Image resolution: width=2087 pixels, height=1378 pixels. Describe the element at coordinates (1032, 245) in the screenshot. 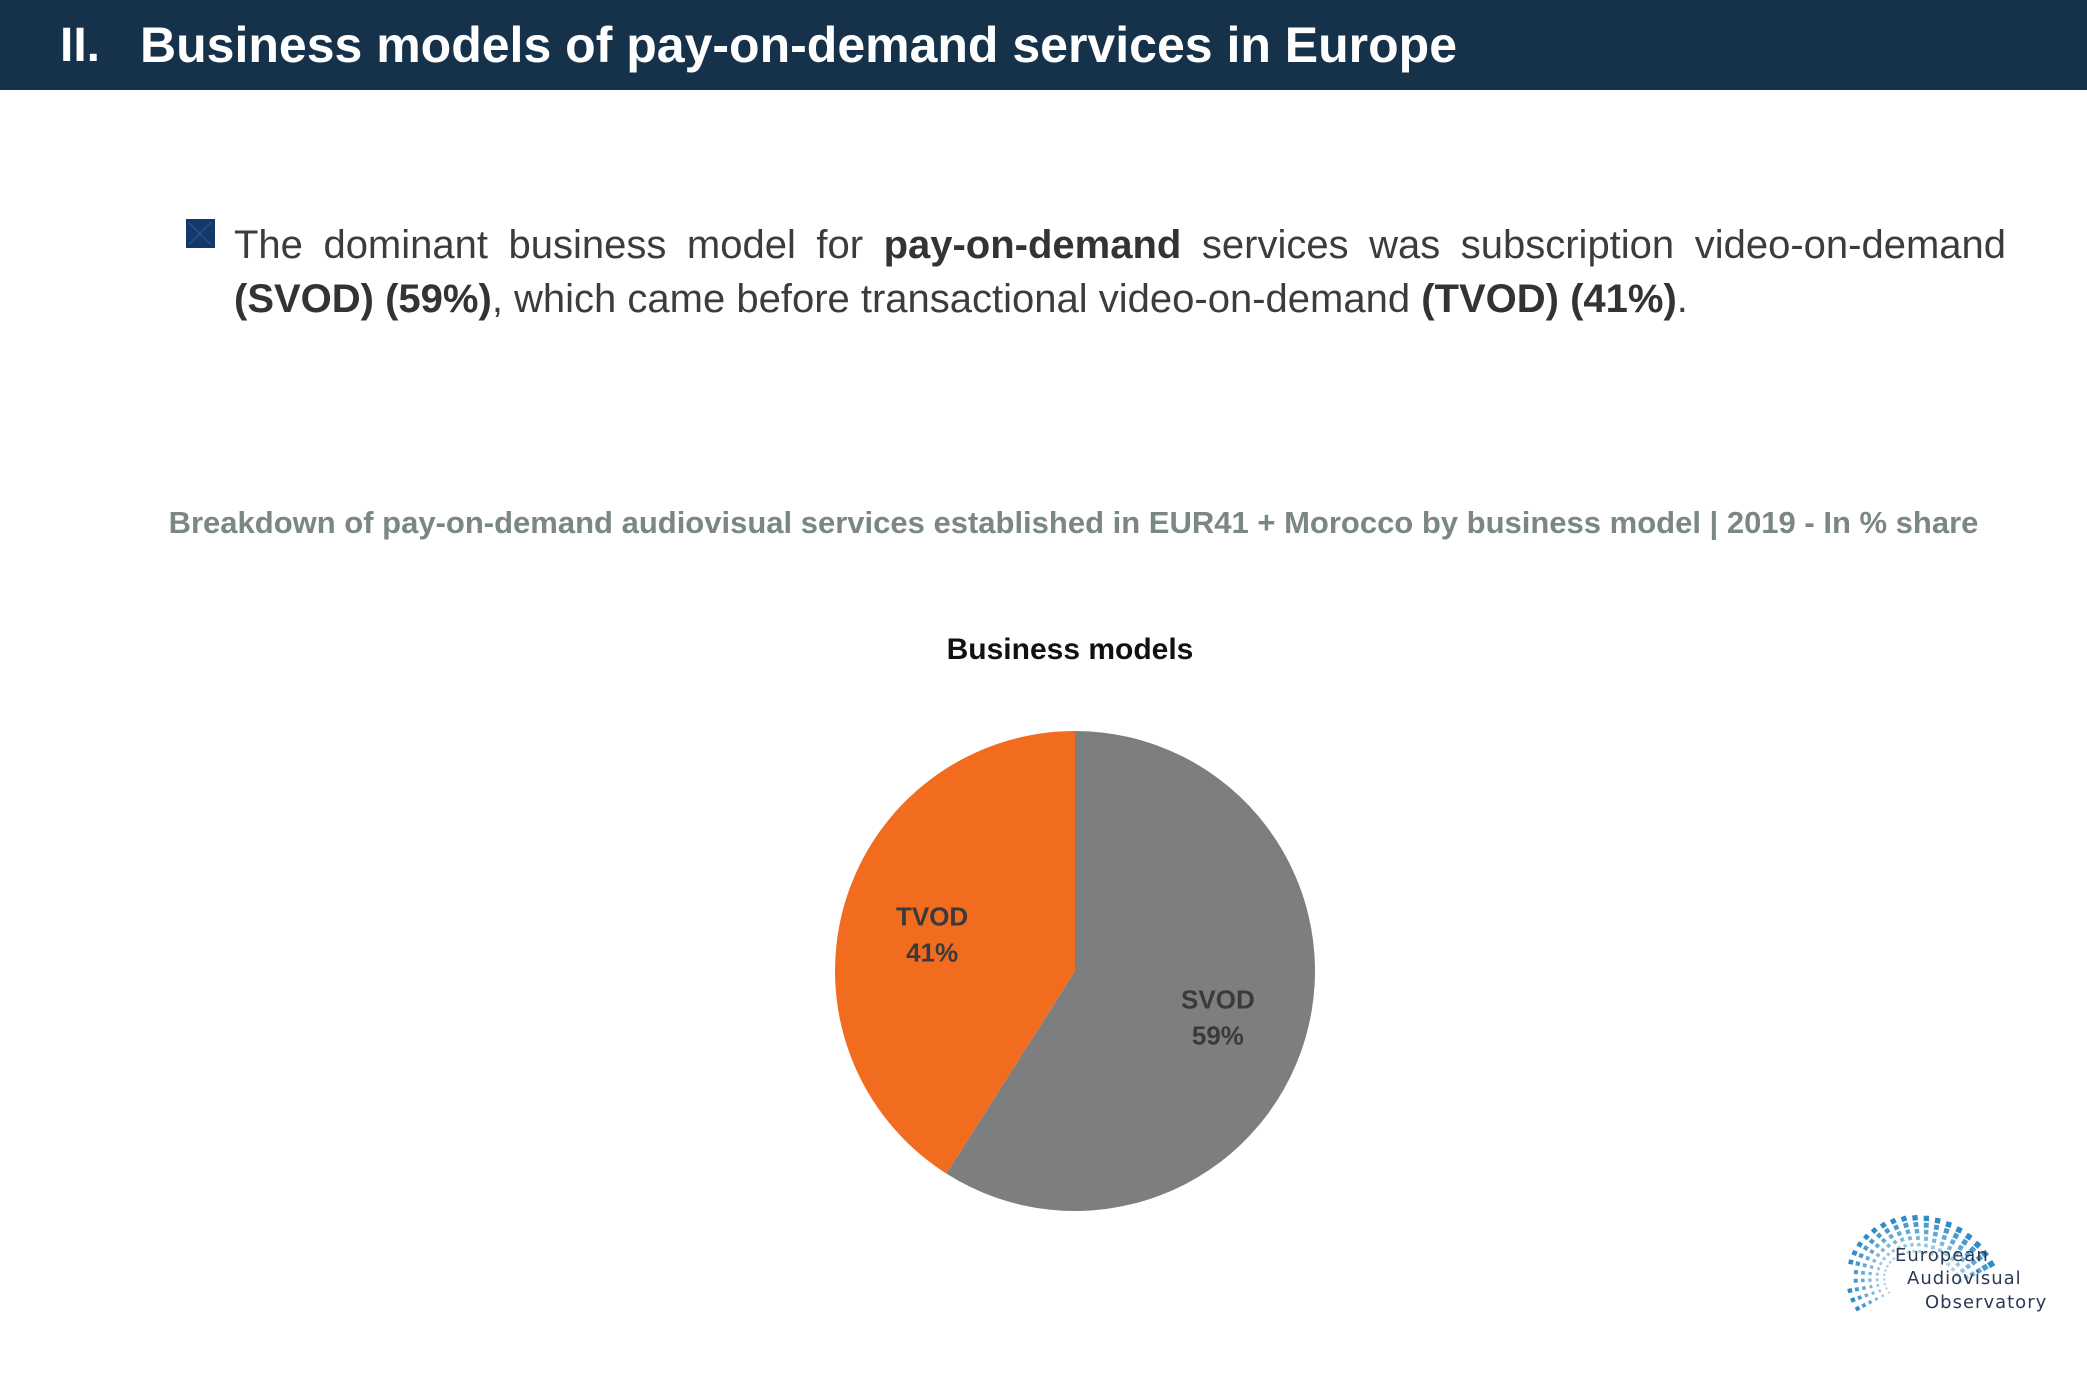

I see `bullet-text-bold: pay-on-demand` at that location.